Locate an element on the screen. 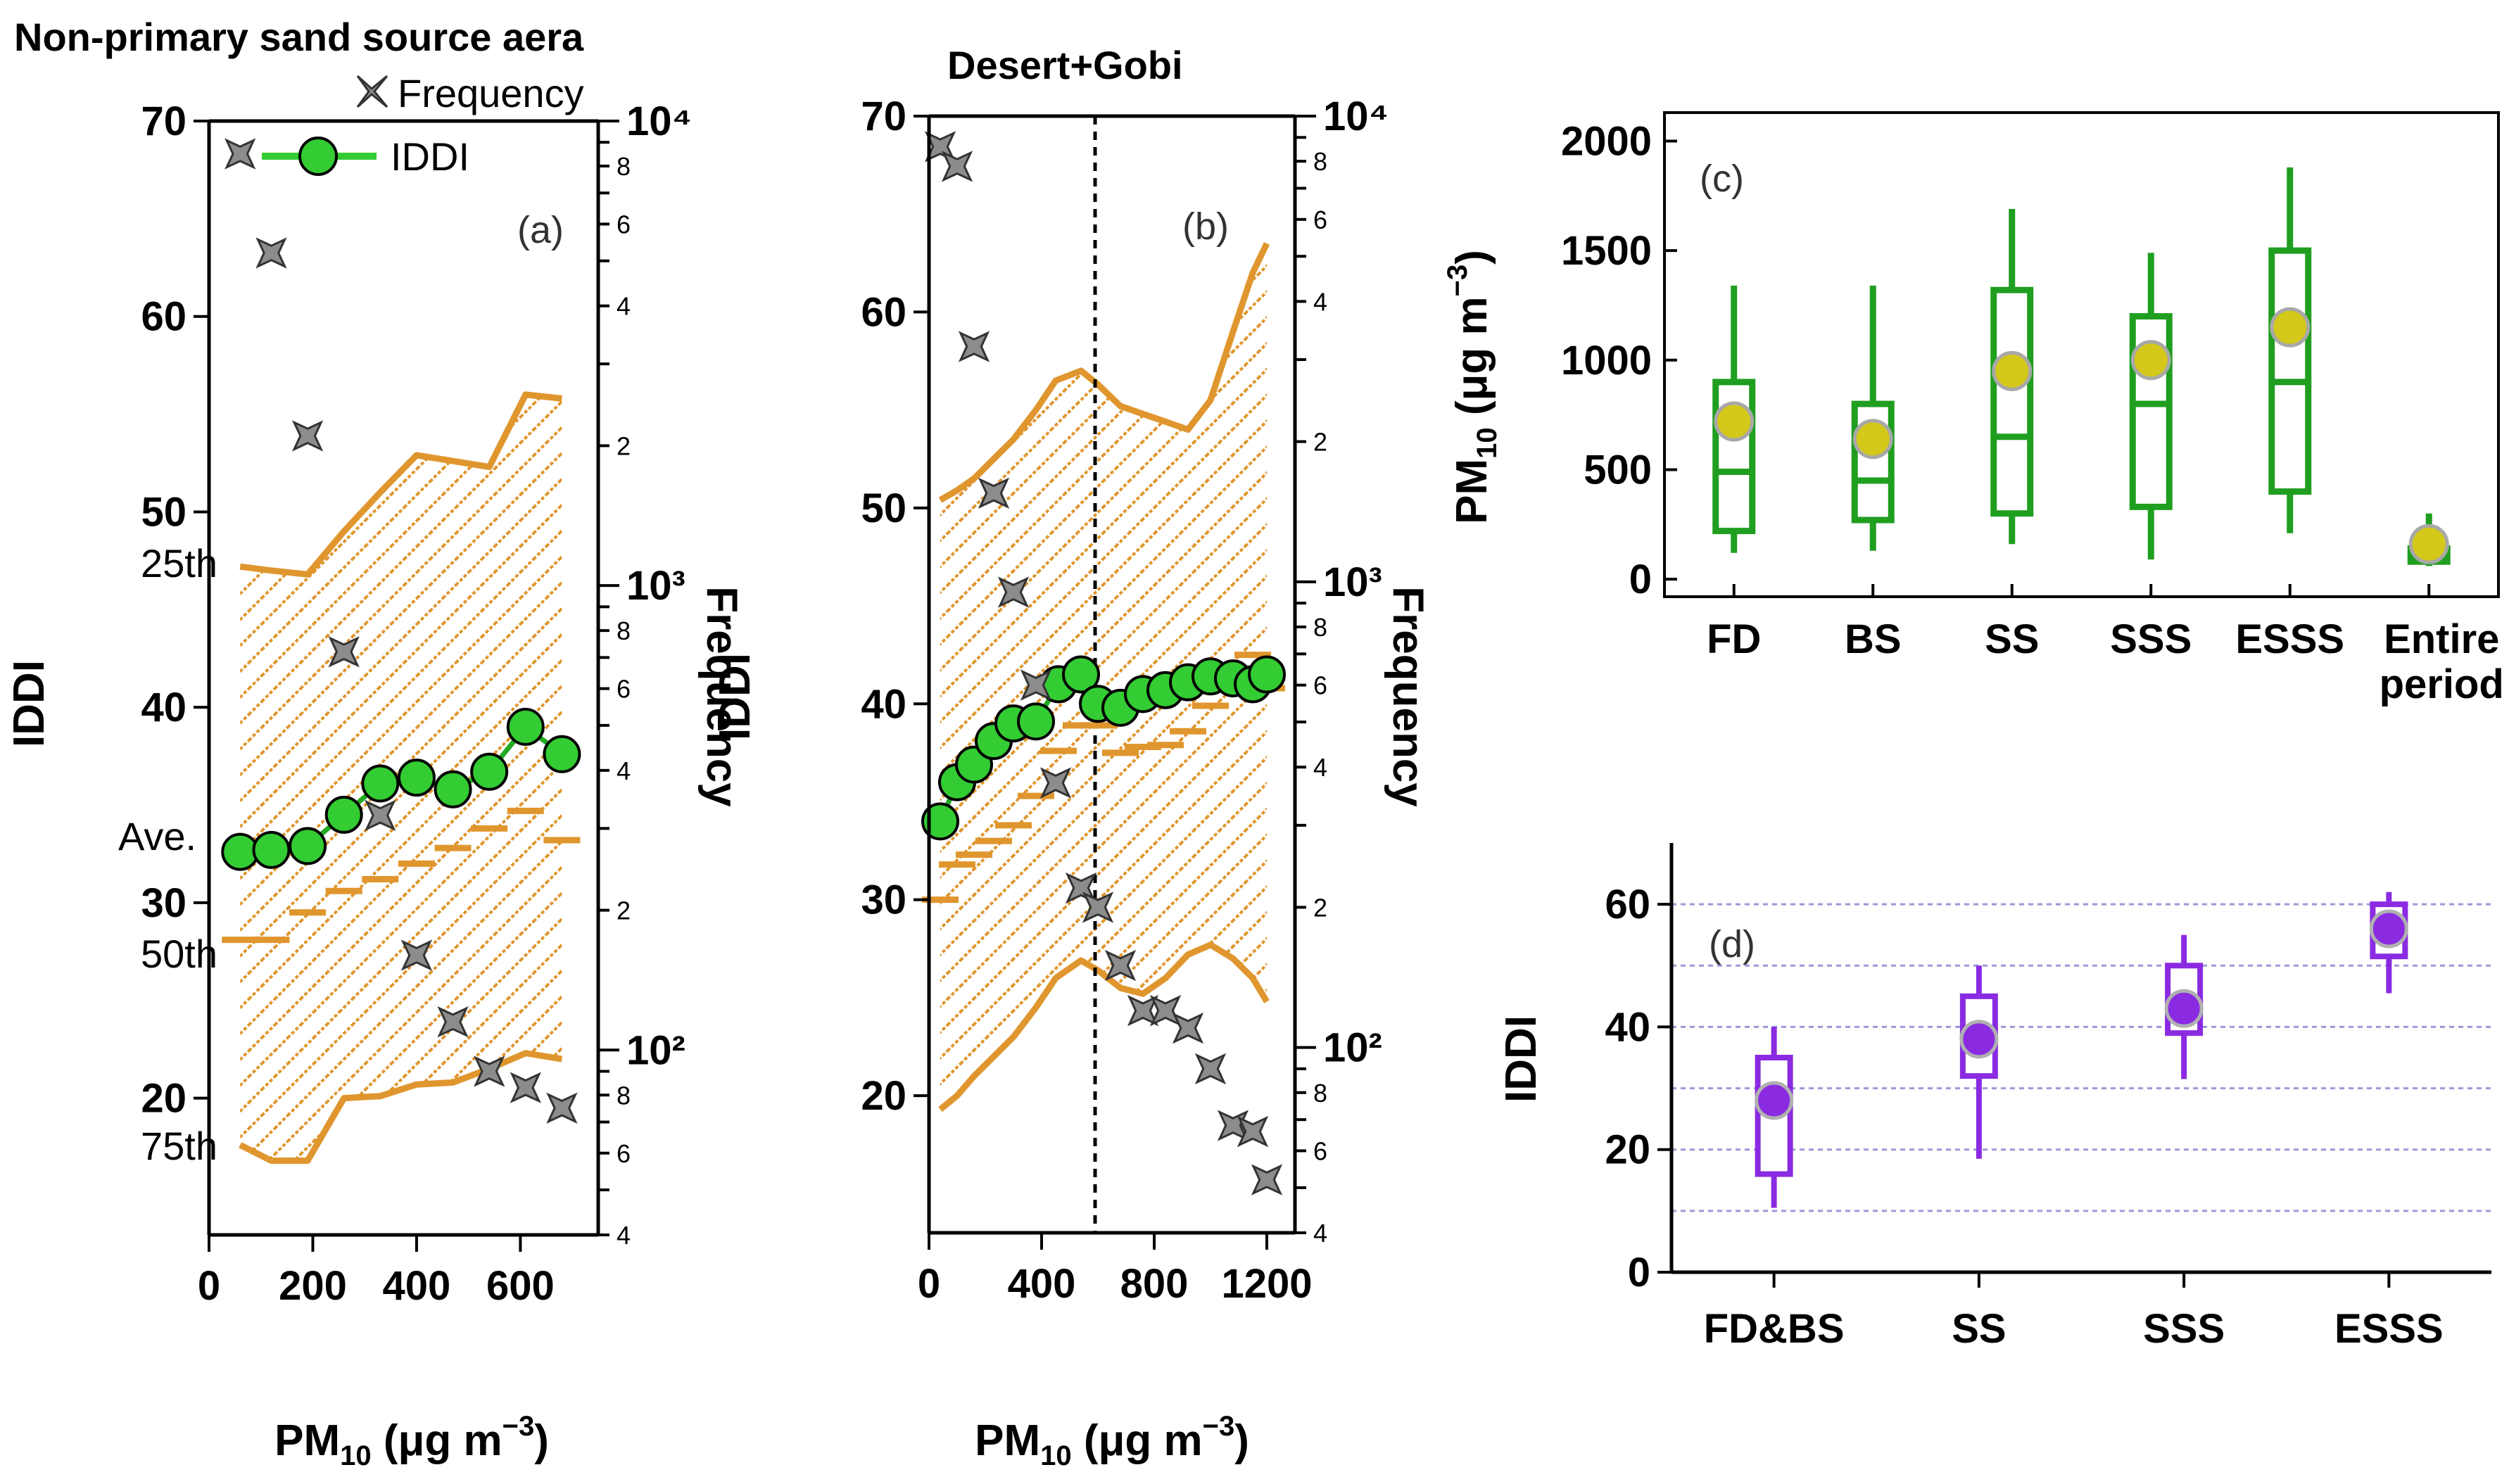  a-y2-major-label: 10⁴ is located at coordinates (659, 122).